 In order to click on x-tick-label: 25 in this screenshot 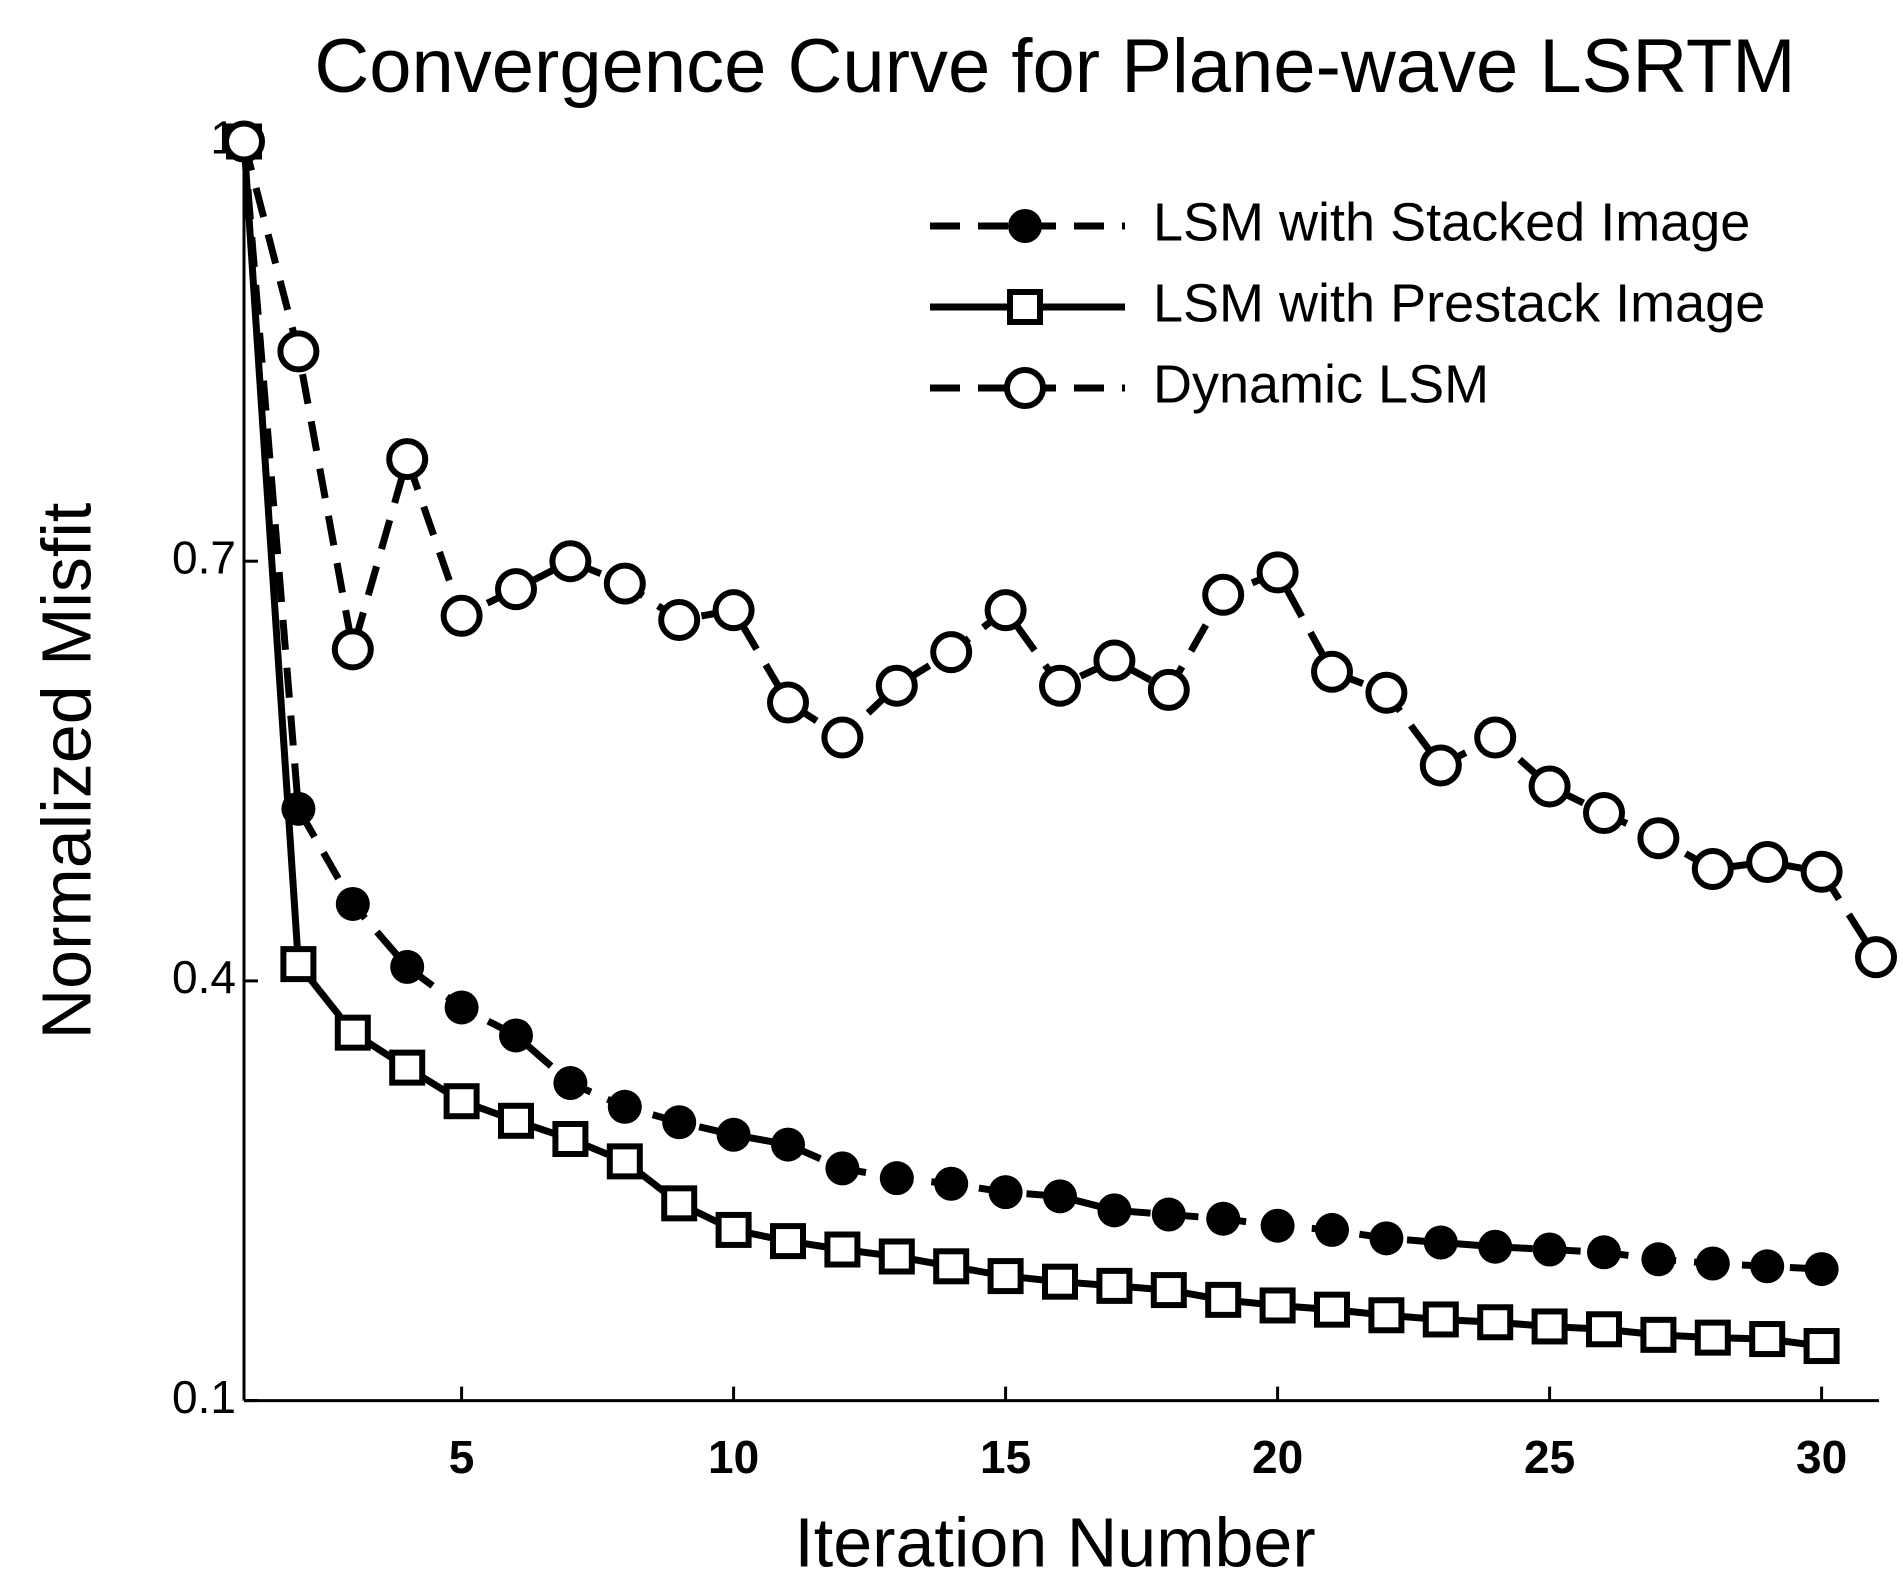, I will do `click(1549, 1457)`.